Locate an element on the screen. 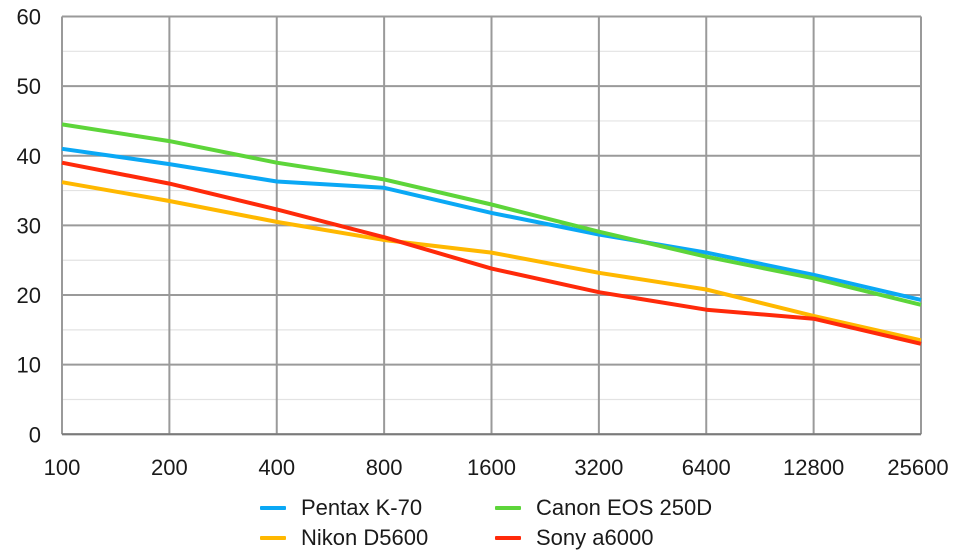  legend-swatch-canon-eos-250d is located at coordinates (508, 508).